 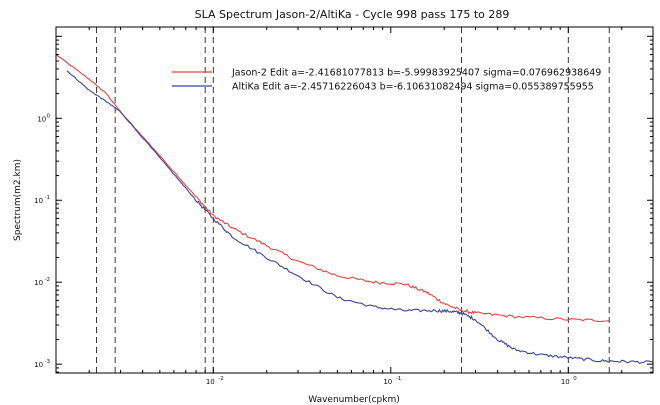 What do you see at coordinates (354, 400) in the screenshot?
I see `x-axis-label: Wavenumber(cpkm)` at bounding box center [354, 400].